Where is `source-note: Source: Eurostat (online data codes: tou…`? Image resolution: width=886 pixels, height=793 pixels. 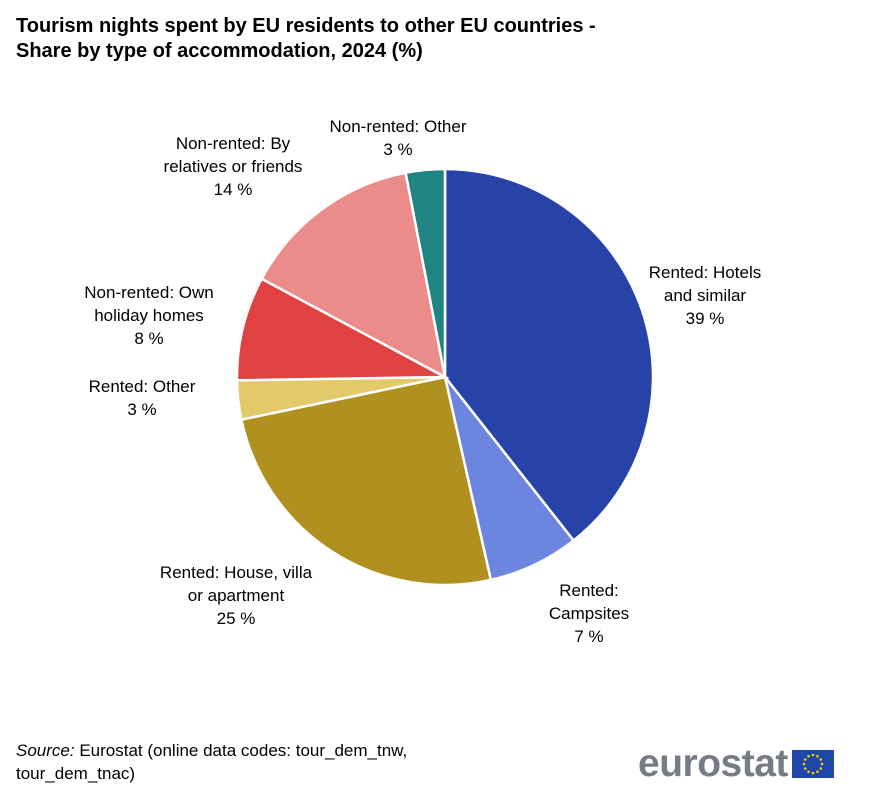 source-note: Source: Eurostat (online data codes: tou… is located at coordinates (256, 762).